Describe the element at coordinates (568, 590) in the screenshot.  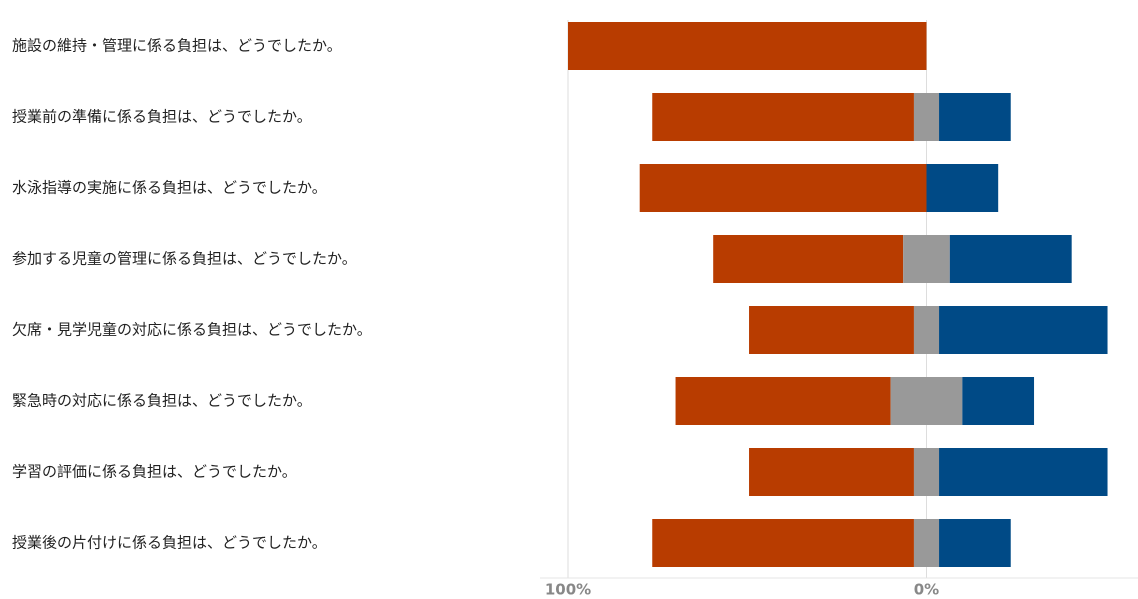
I see `x-tick-label: 100%` at that location.